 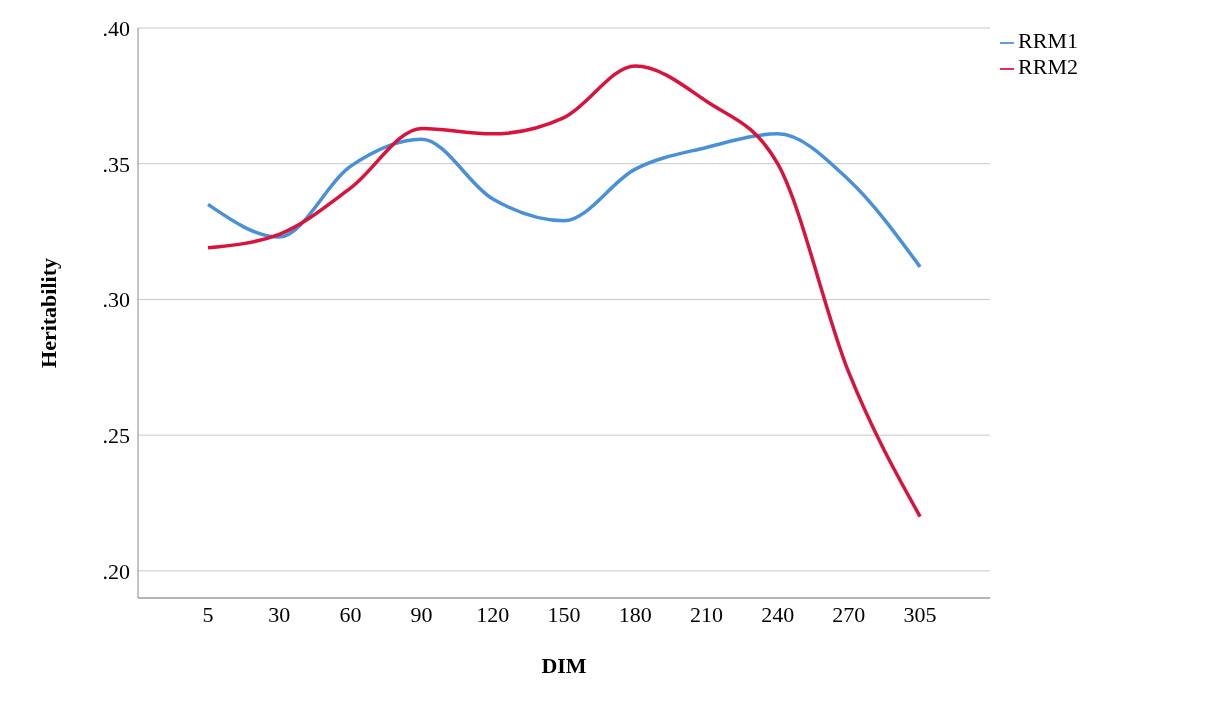 I want to click on x-tick-label: 210, so click(x=706, y=614).